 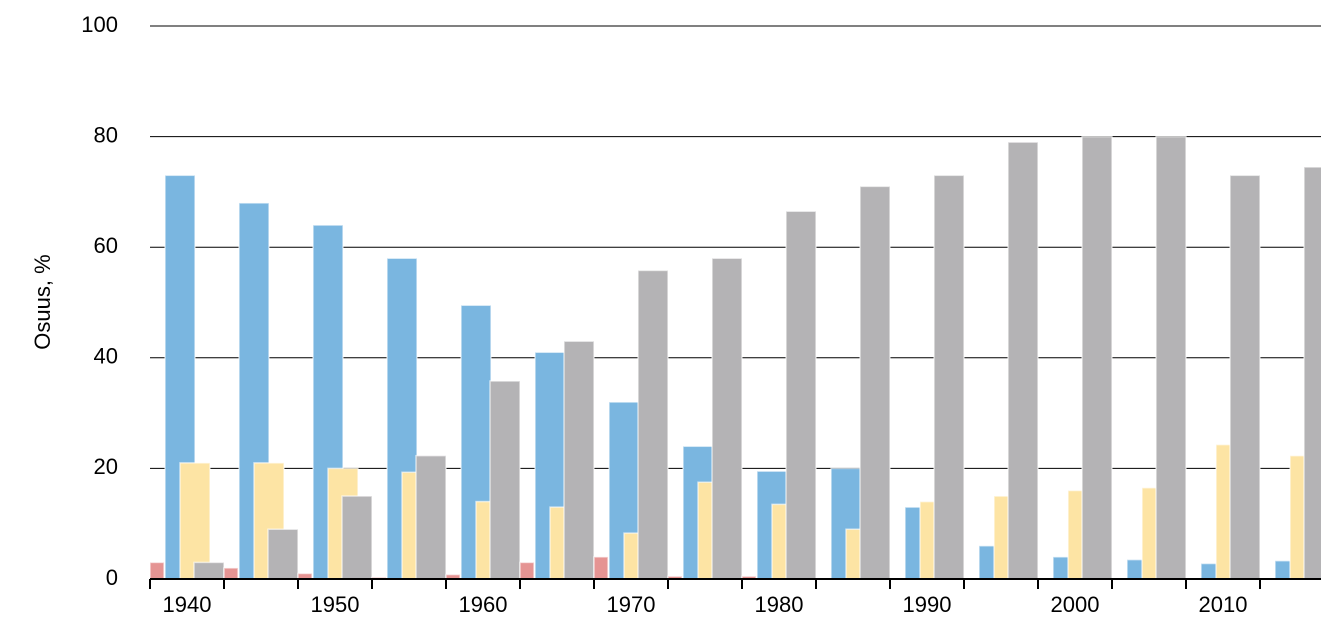 I want to click on x-tick-label: 1940, so click(x=187, y=604).